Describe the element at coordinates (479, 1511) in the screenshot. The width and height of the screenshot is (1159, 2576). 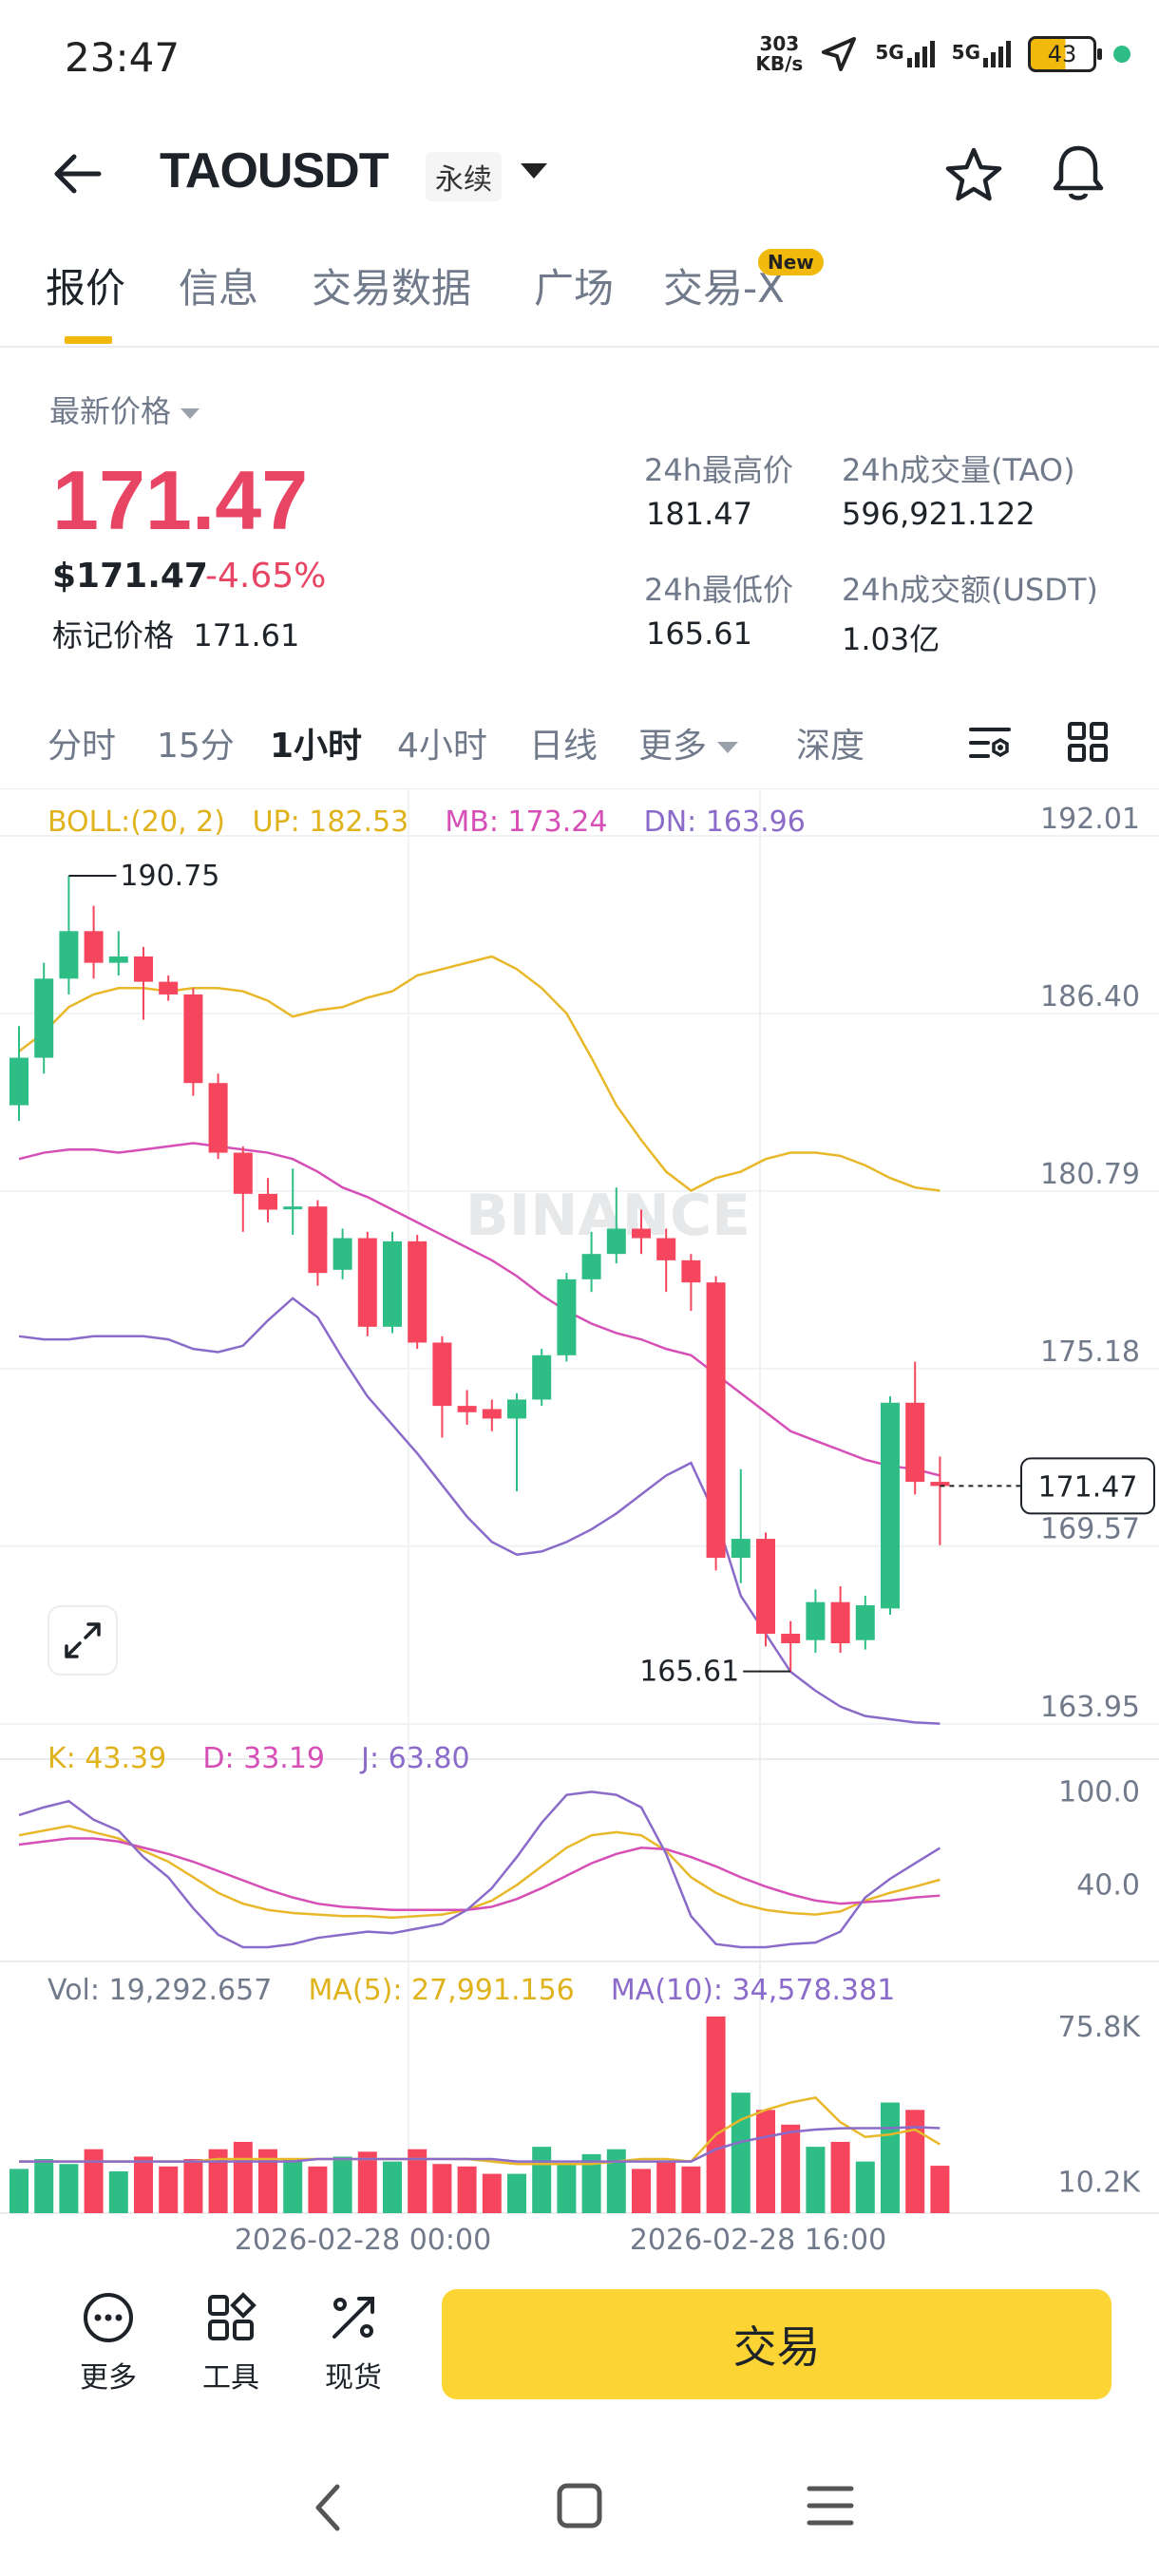
I see `boll-dn-line` at that location.